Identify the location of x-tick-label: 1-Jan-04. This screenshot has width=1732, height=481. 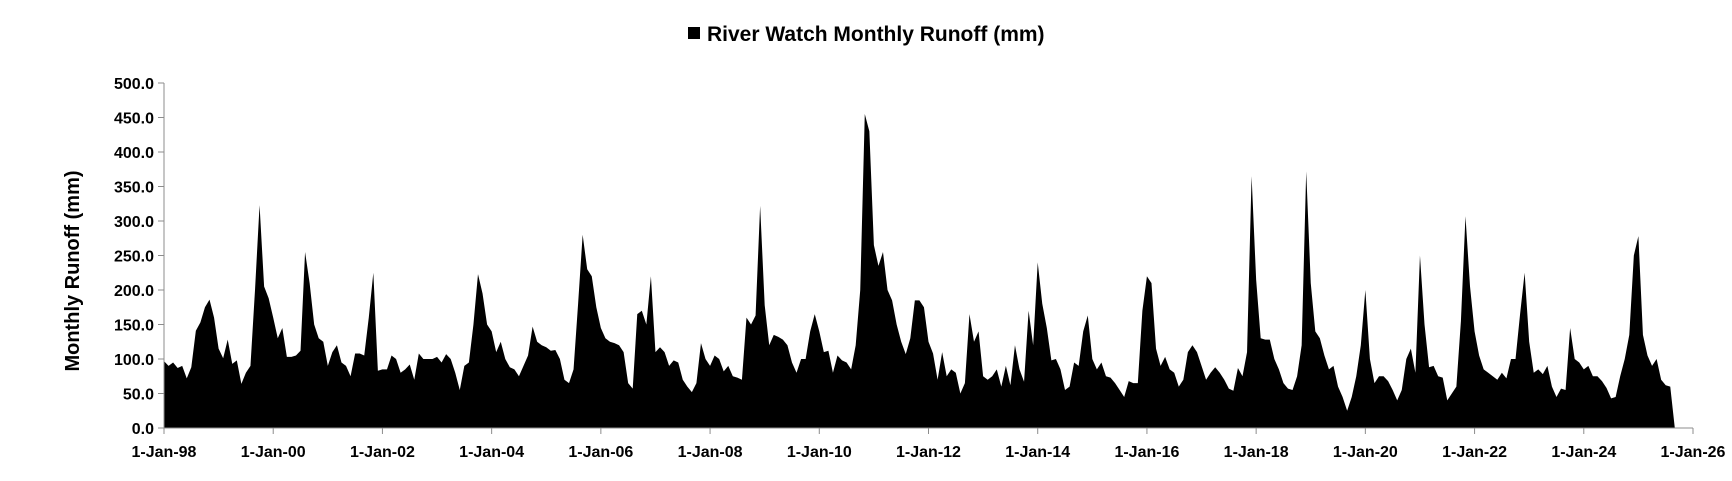
(491, 452).